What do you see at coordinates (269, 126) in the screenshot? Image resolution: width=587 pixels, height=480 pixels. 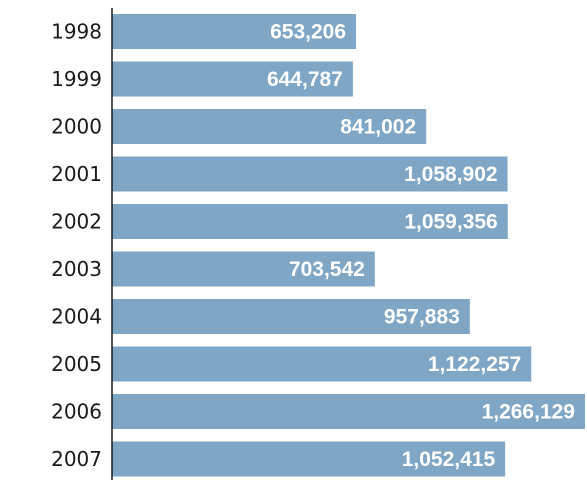 I see `bar-2000` at bounding box center [269, 126].